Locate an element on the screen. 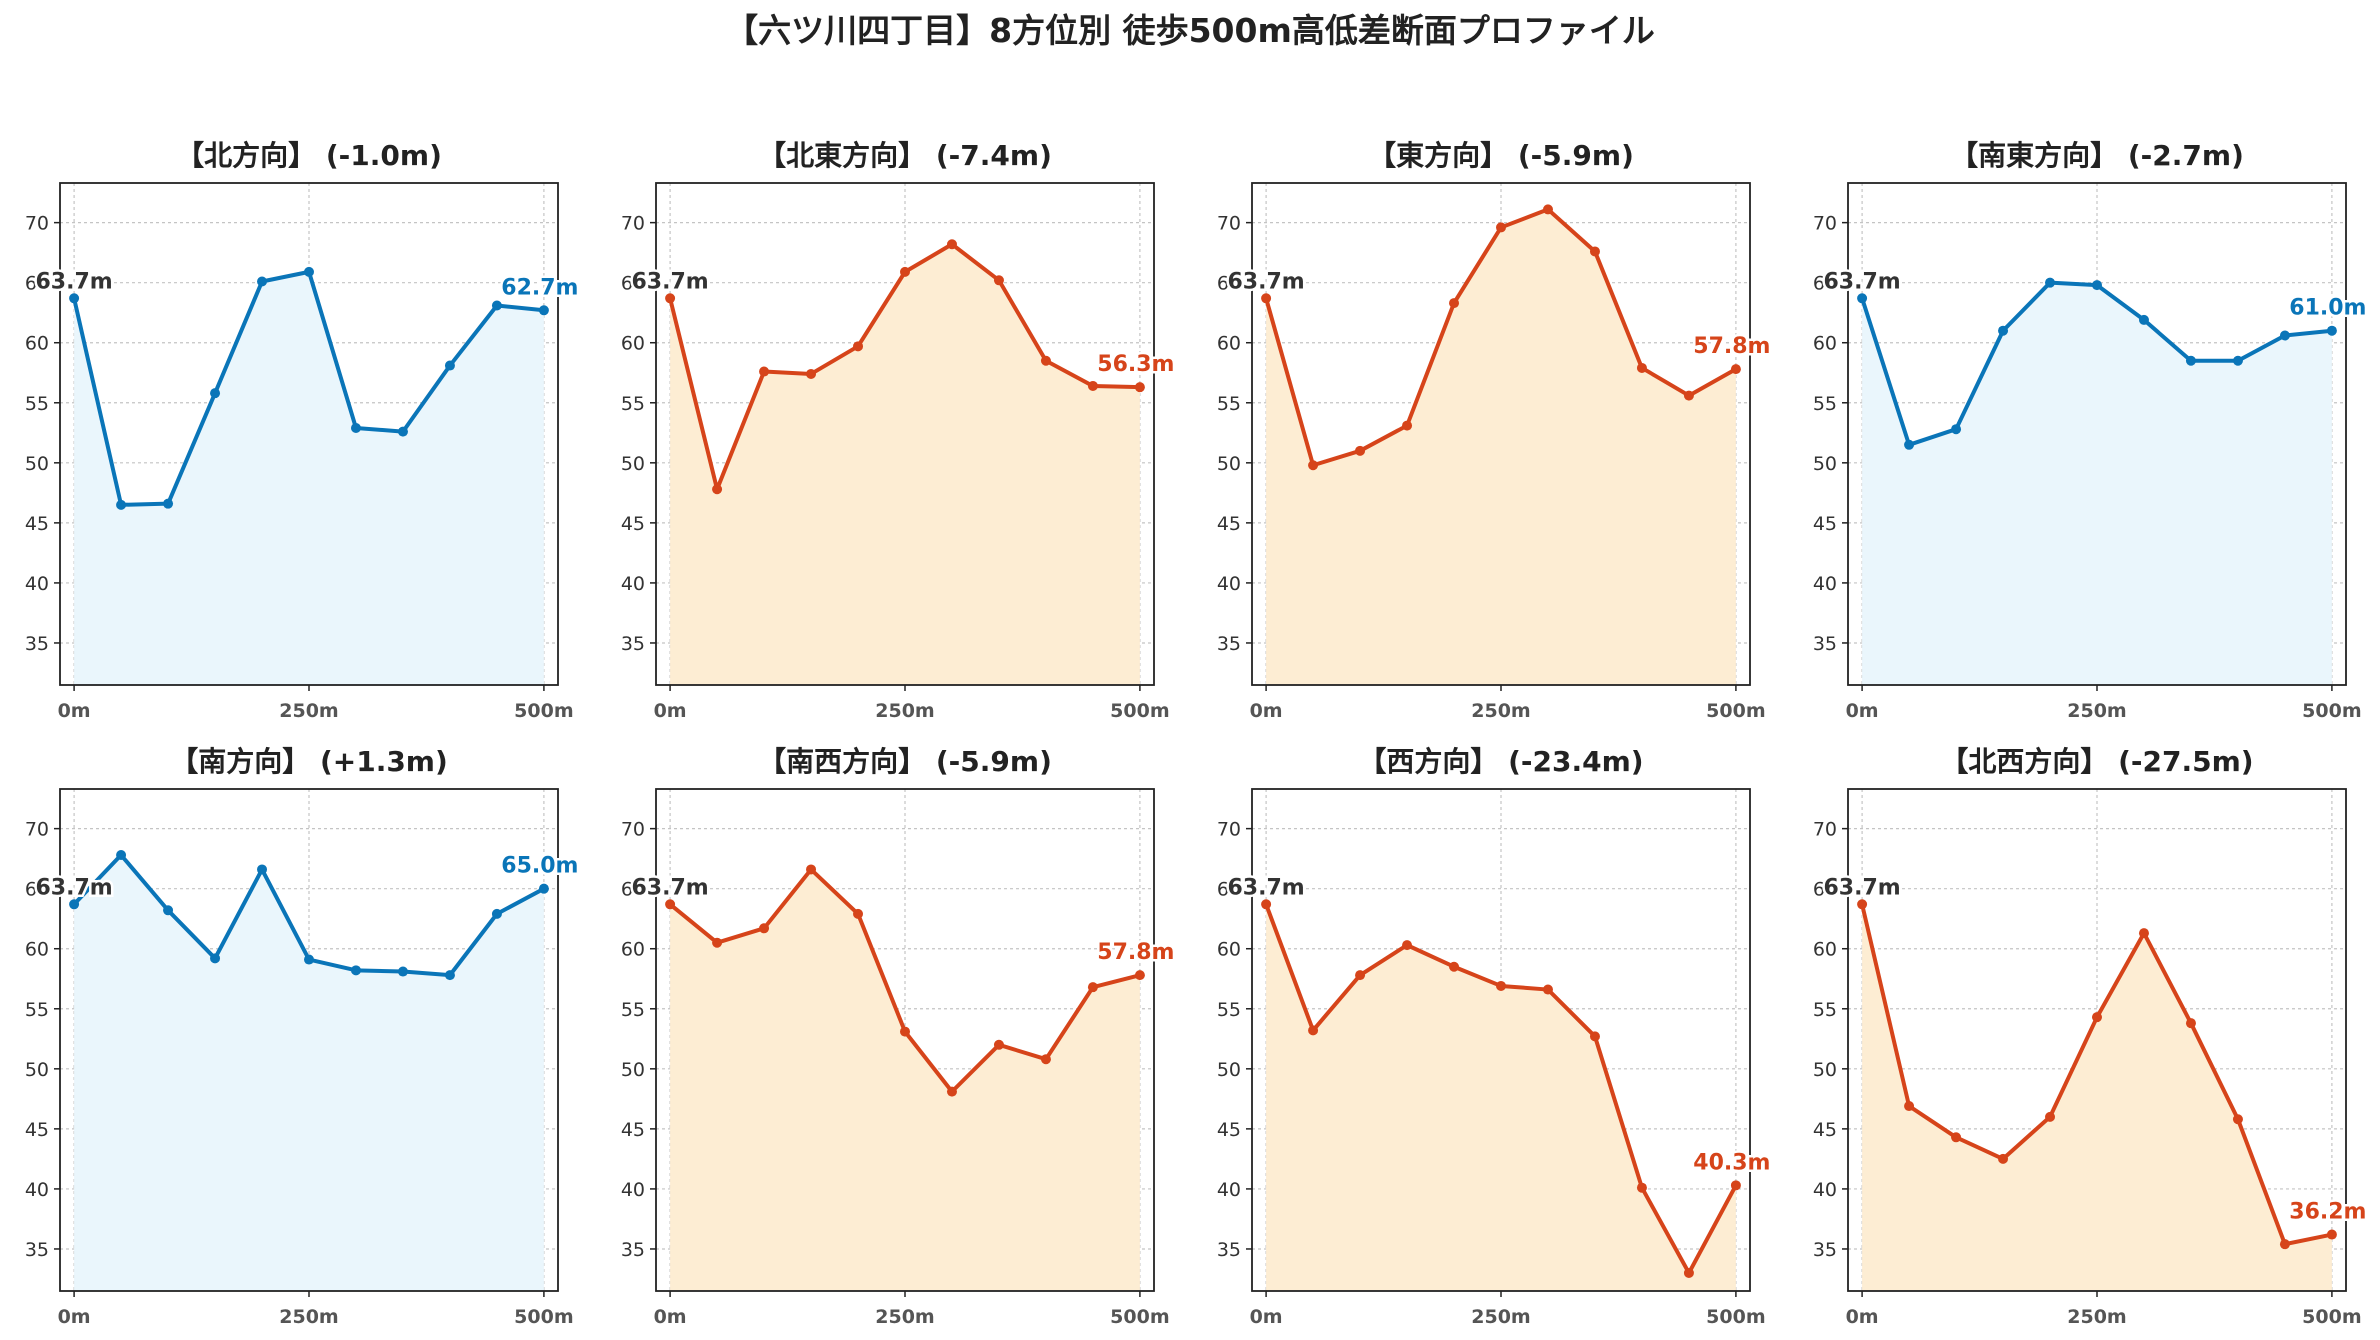 This screenshot has height=1340, width=2380. panel-title: 【北方向】 (-1.0m) is located at coordinates (309, 155).